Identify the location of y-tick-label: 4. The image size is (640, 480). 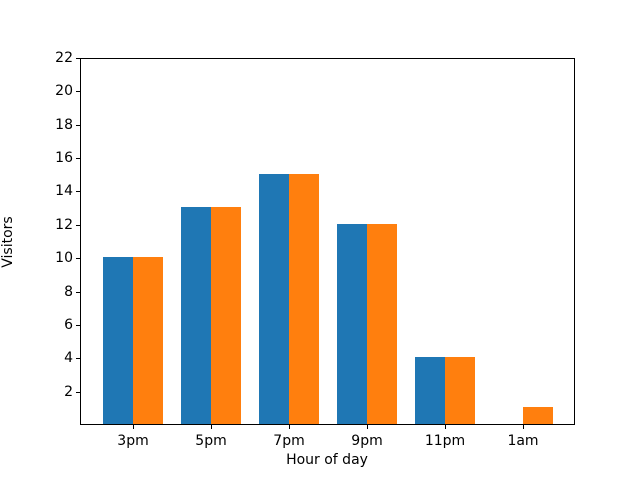
(68, 358).